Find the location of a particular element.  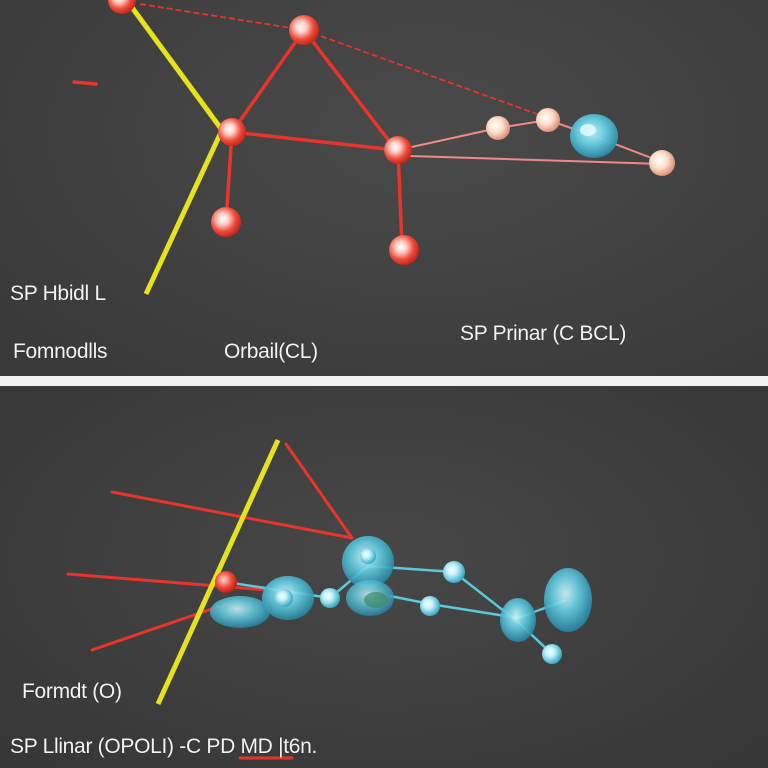

thin-bonds is located at coordinates (344, 61).